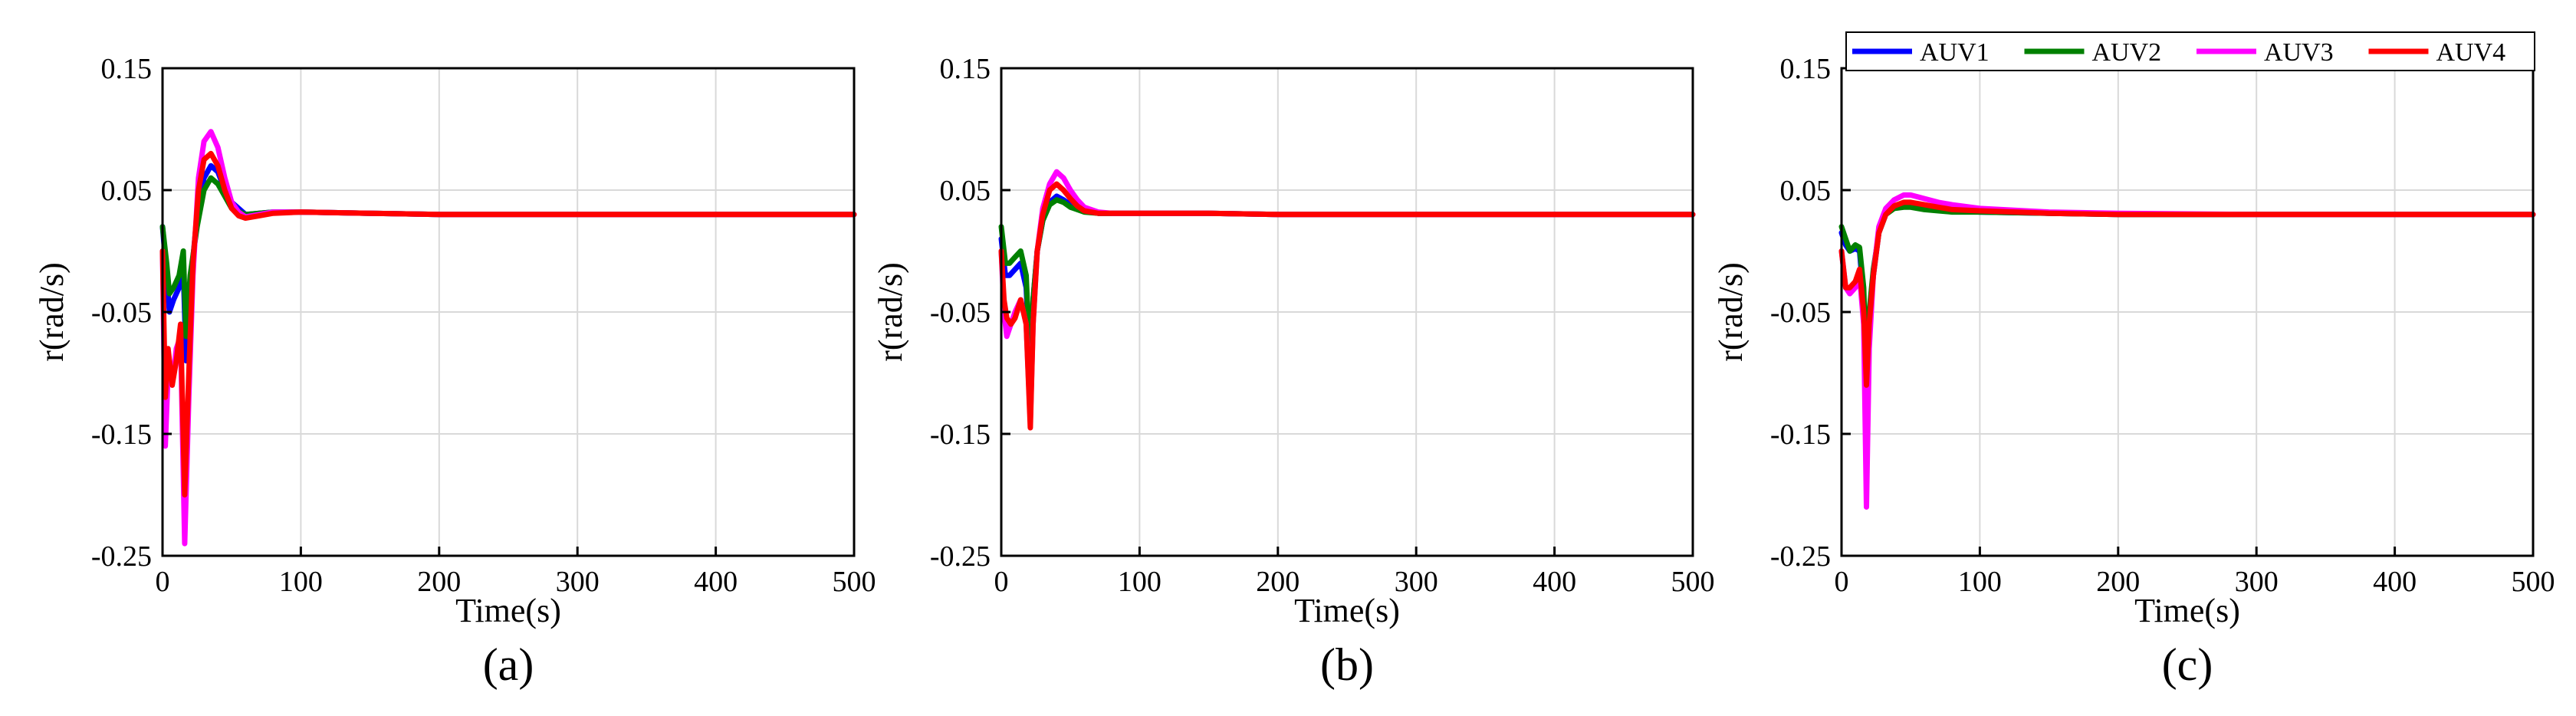  Describe the element at coordinates (2299, 53) in the screenshot. I see `legend-label-auv3: AUV3` at that location.